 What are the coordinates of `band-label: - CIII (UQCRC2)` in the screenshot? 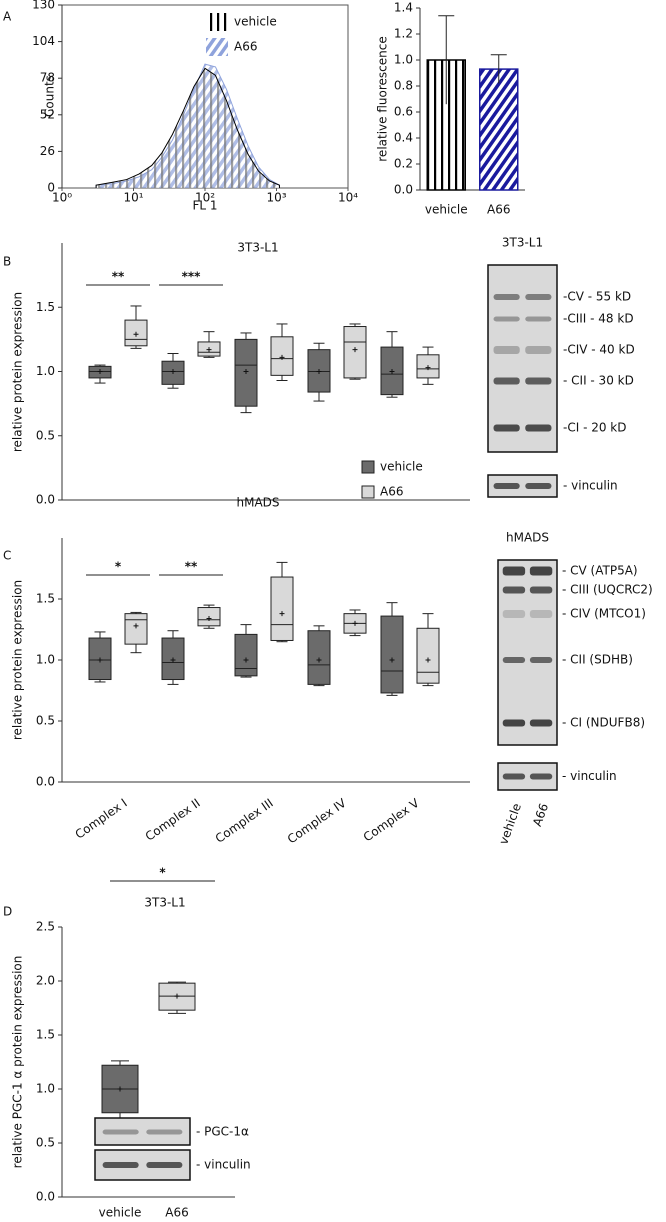 It's located at (607, 590).